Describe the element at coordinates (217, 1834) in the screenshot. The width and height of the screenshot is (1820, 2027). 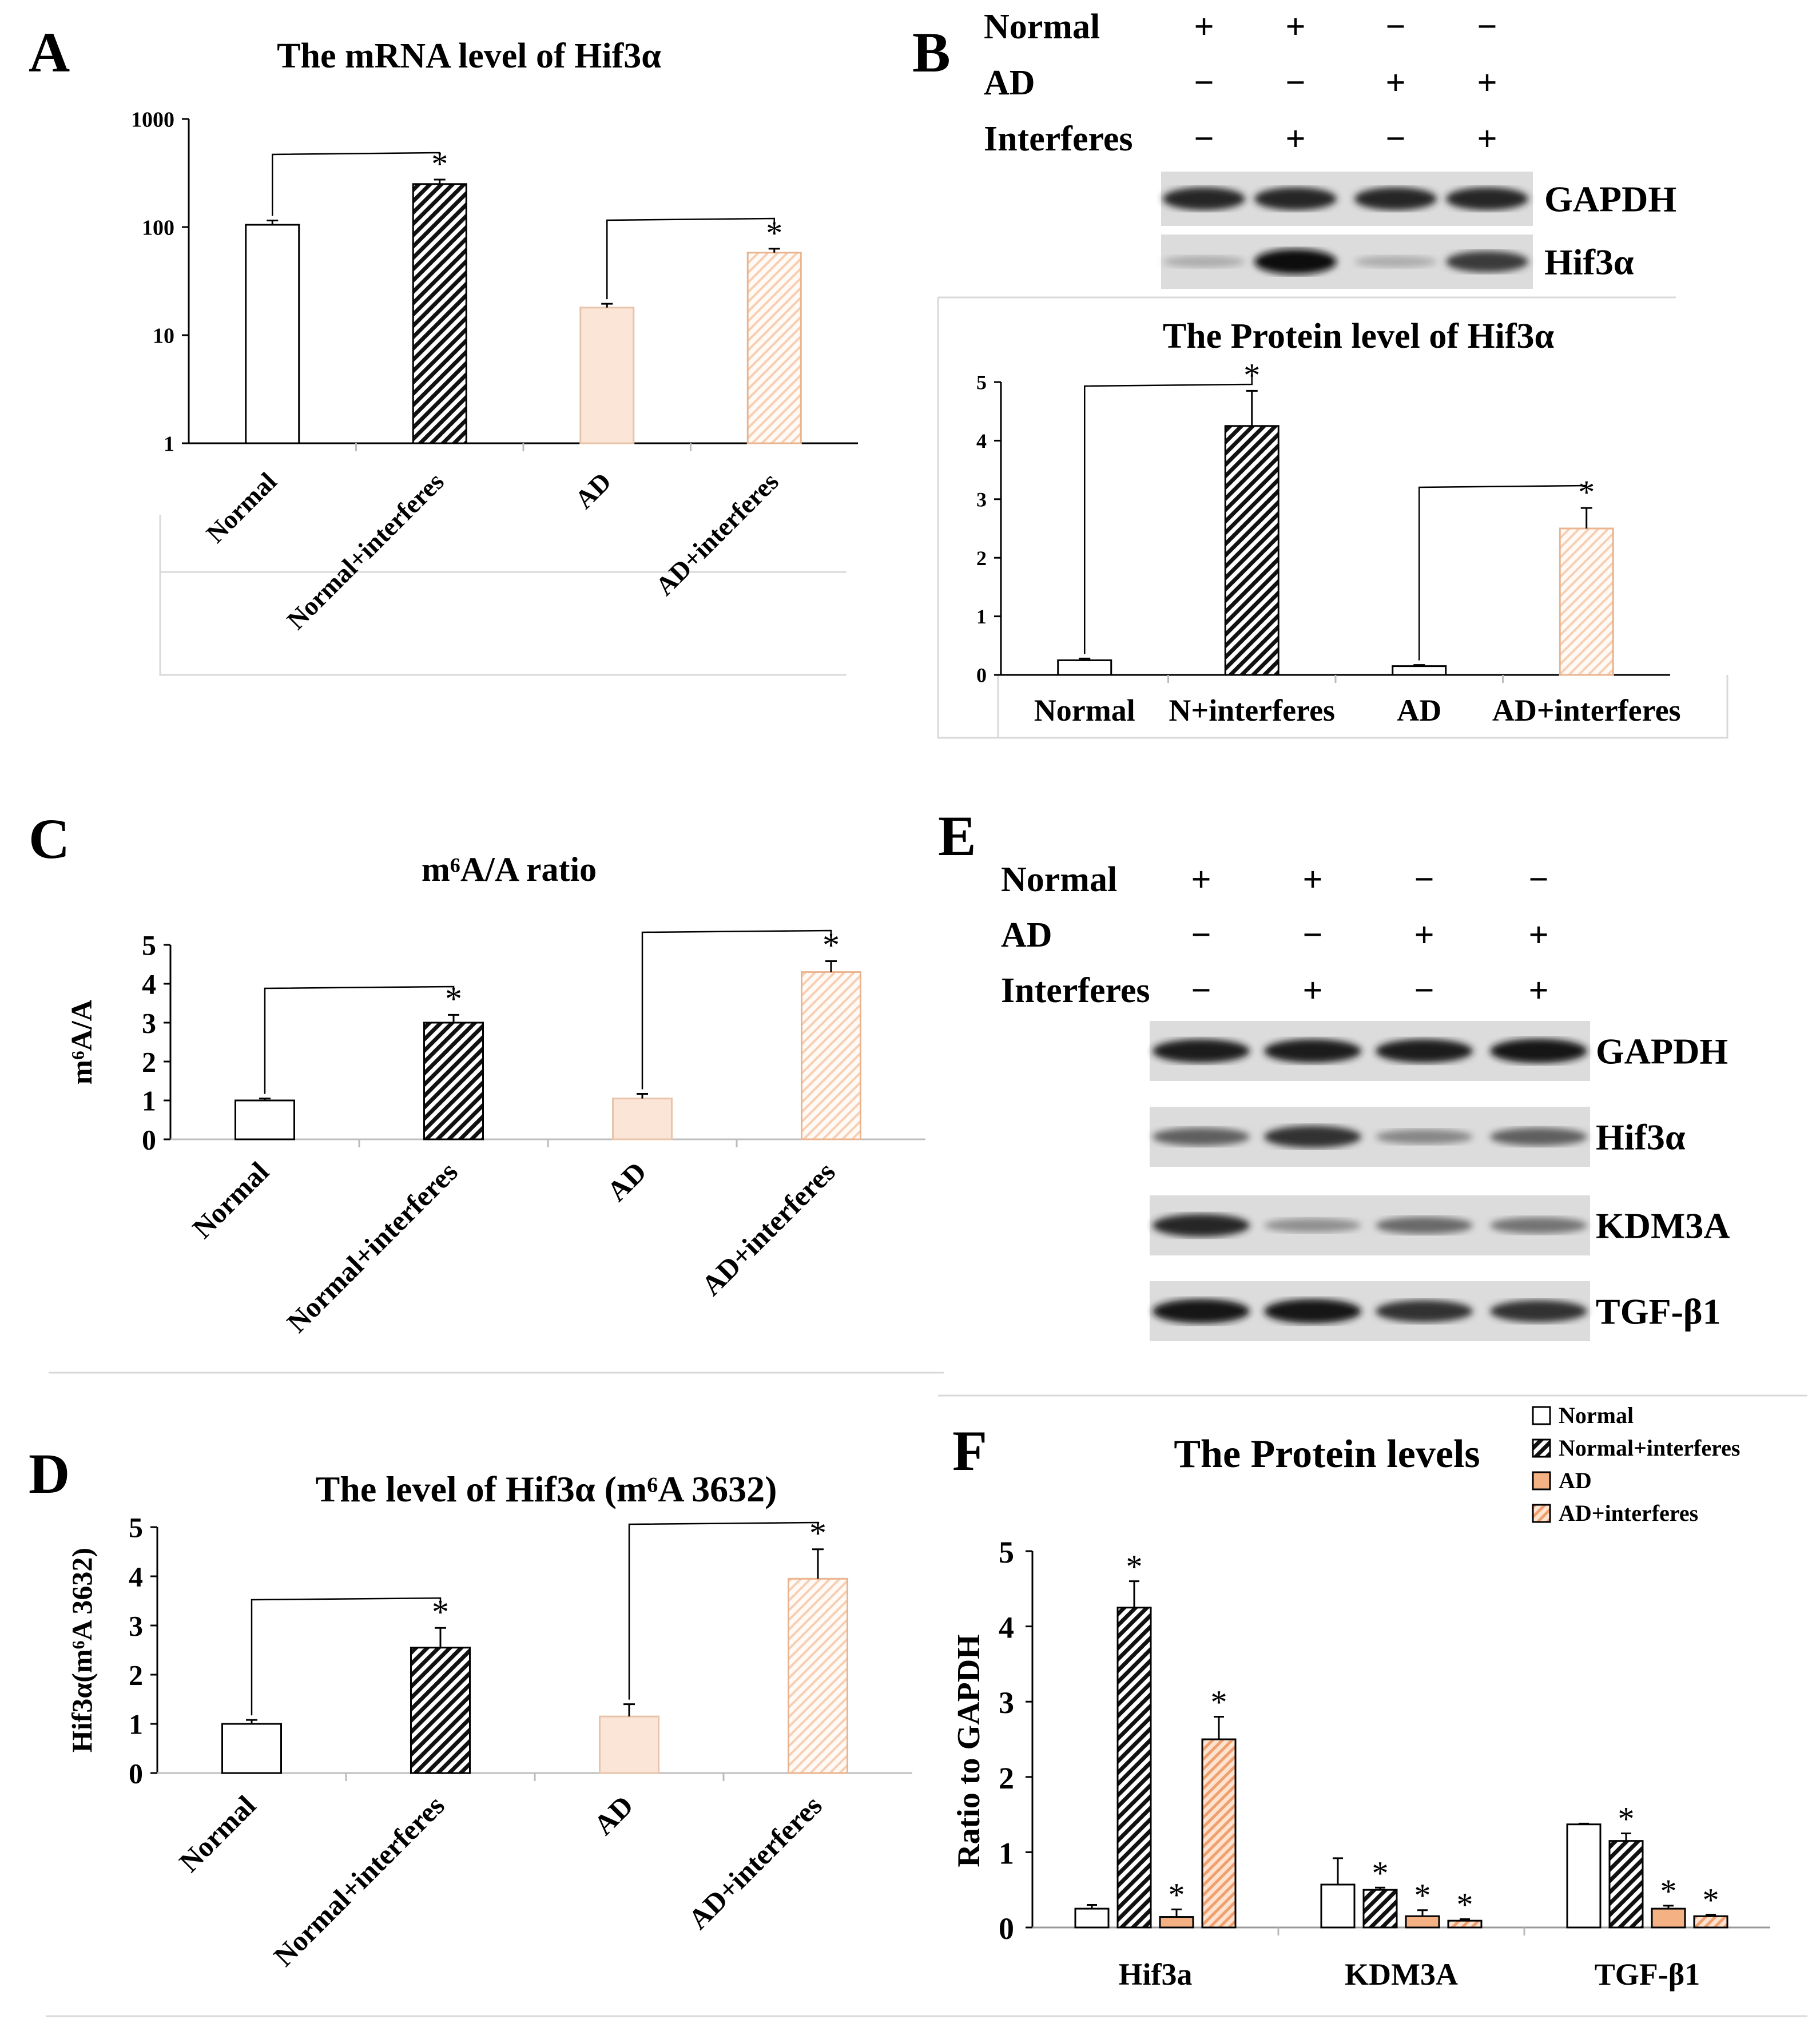
I see `x-tick-label: Normal` at that location.